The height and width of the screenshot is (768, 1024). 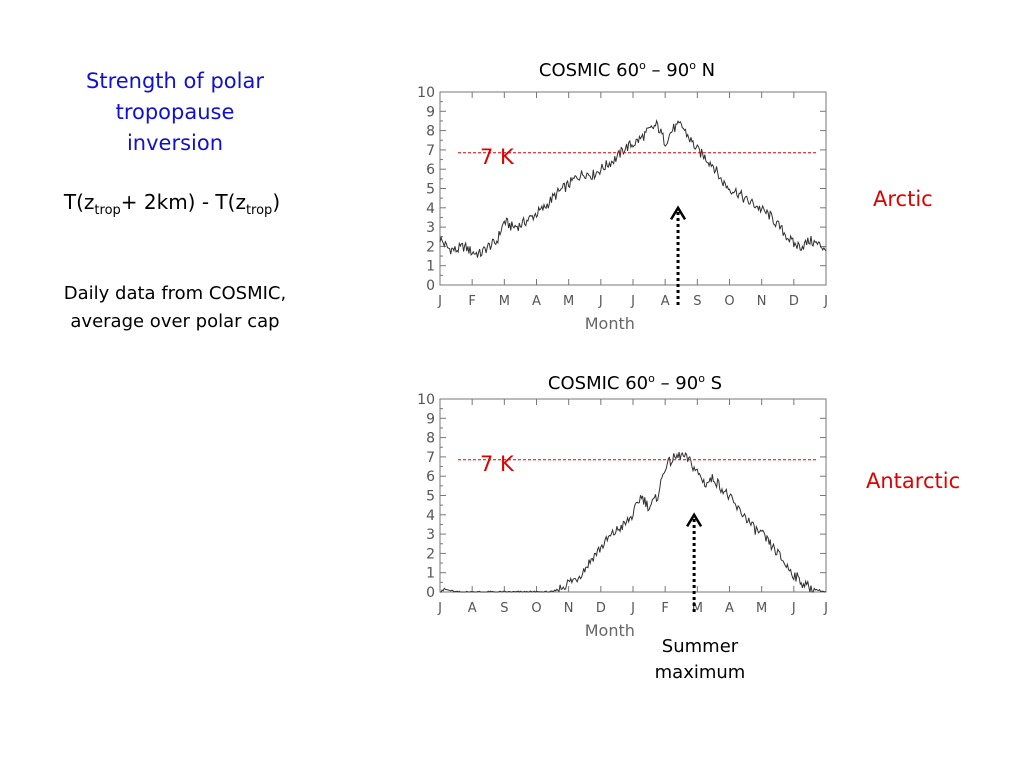 What do you see at coordinates (700, 646) in the screenshot?
I see `annotation-line: Summer` at bounding box center [700, 646].